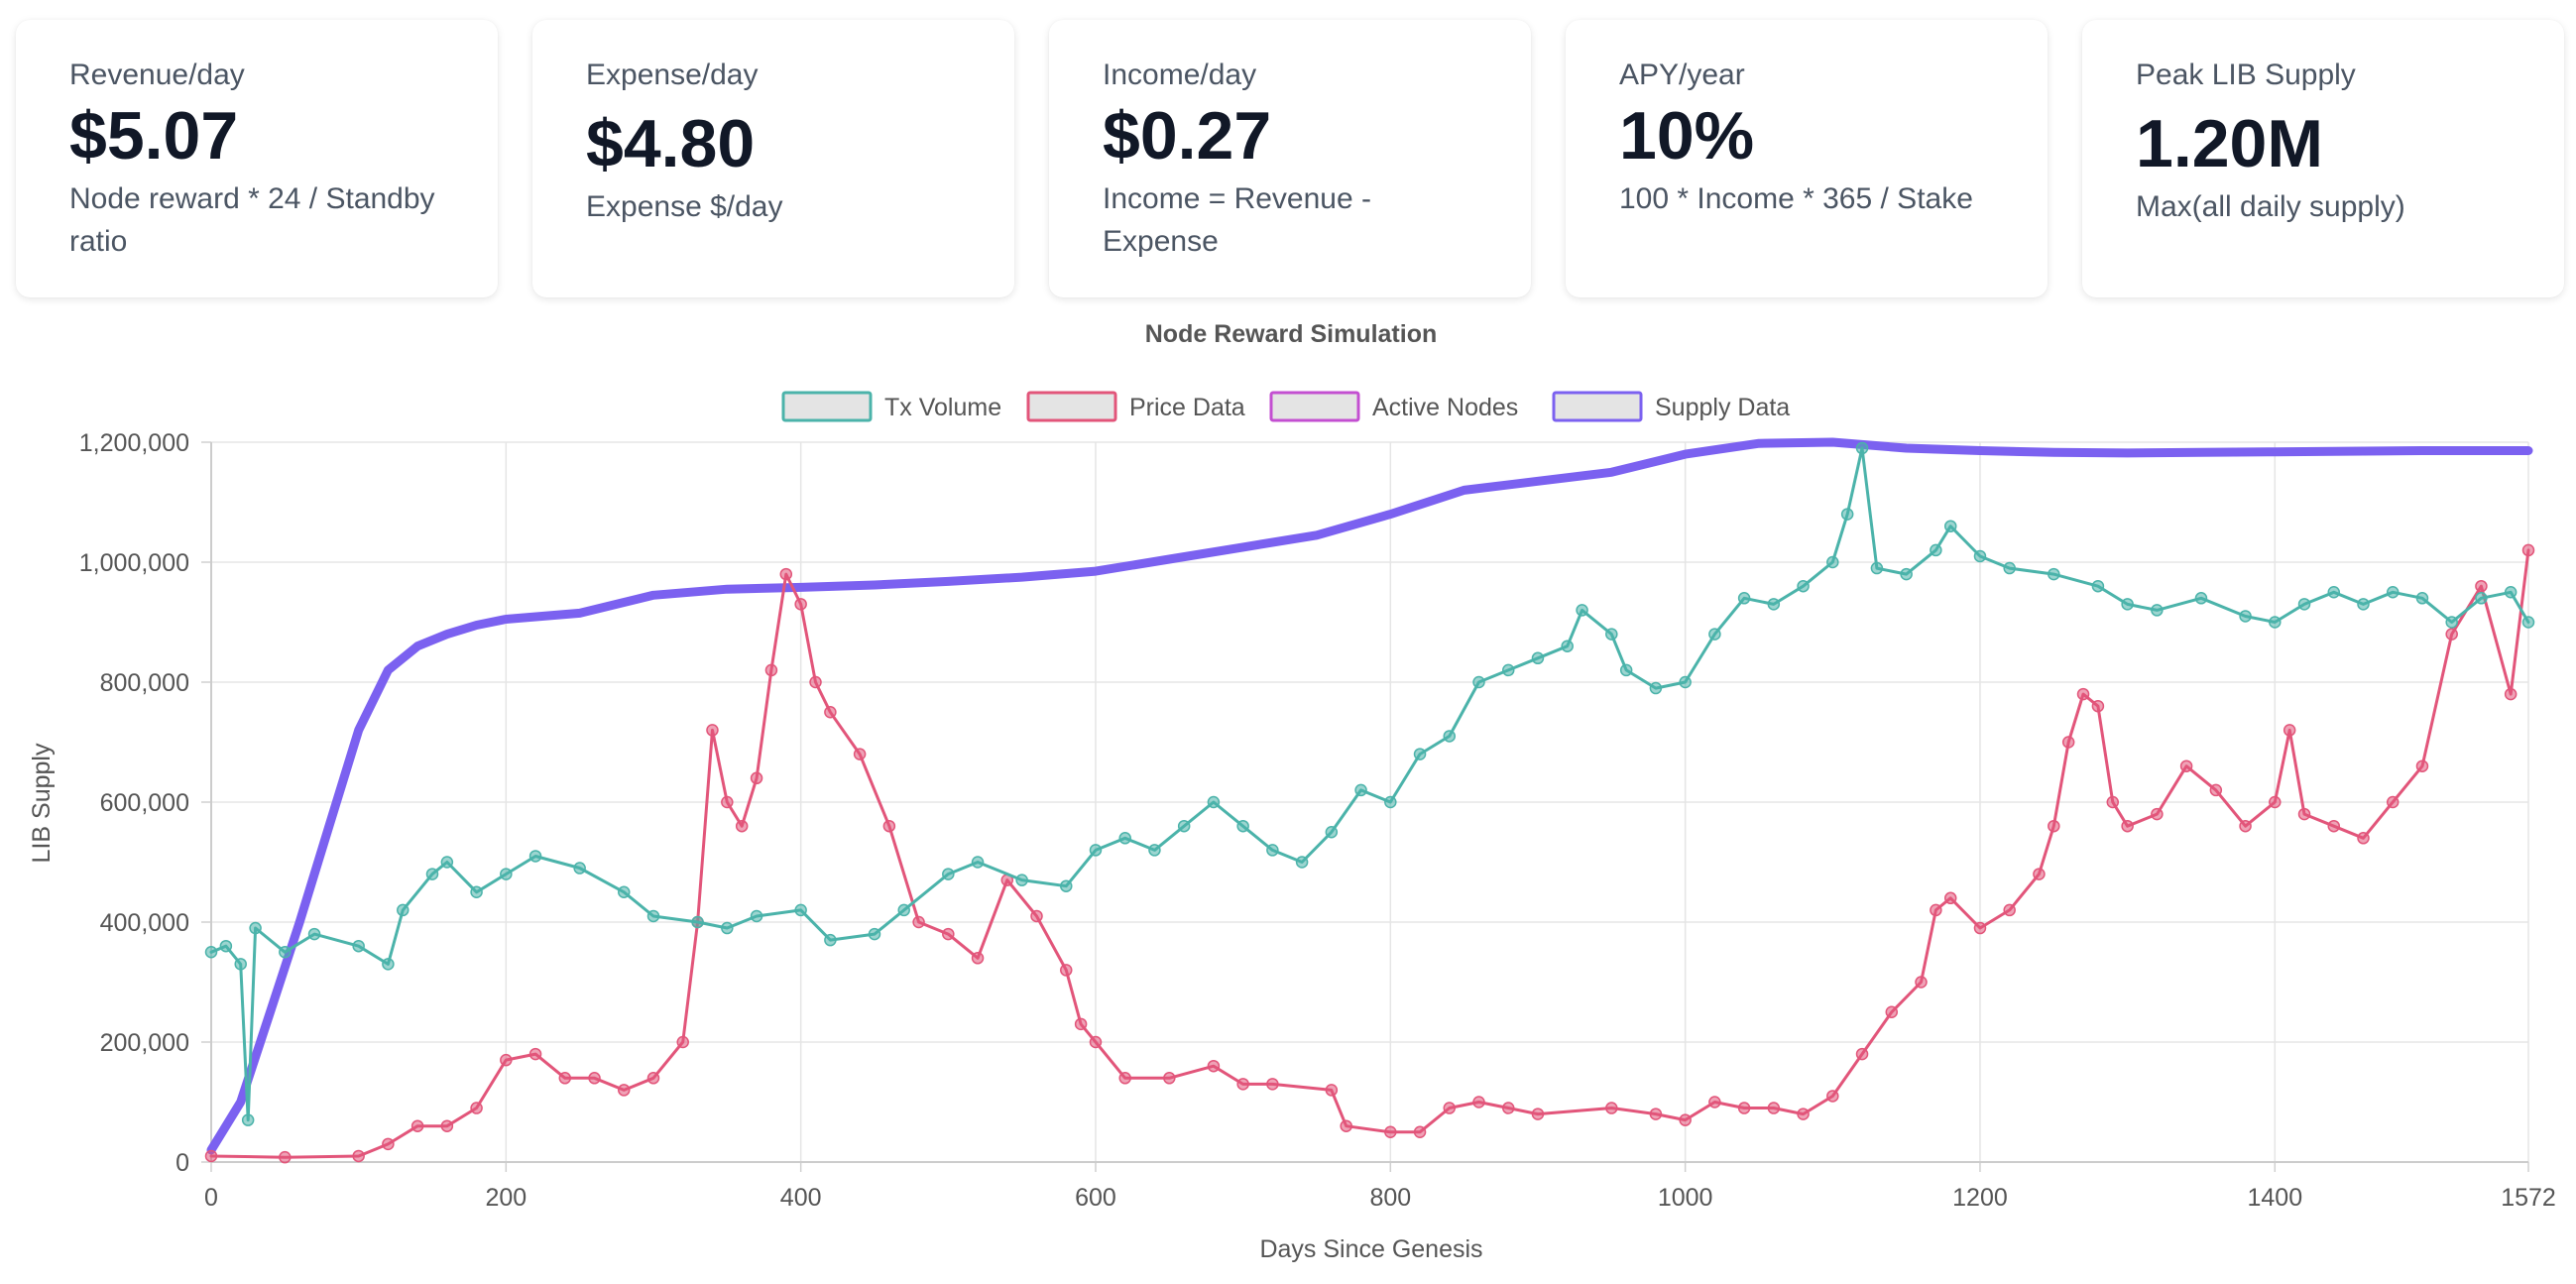 The width and height of the screenshot is (2576, 1284). I want to click on legend-item-active-nodes: Active Nodes, so click(1394, 406).